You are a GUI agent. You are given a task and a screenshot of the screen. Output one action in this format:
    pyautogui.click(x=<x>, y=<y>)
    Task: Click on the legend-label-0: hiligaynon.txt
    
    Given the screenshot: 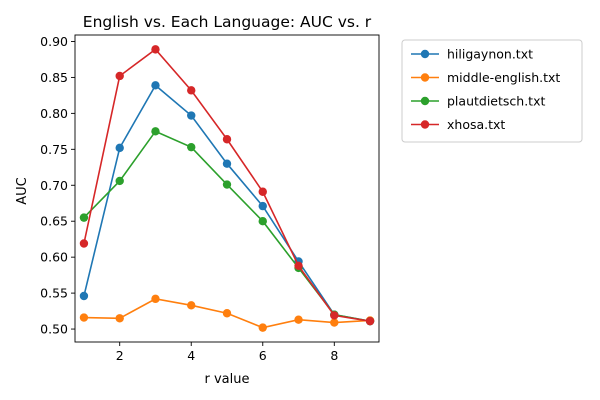 What is the action you would take?
    pyautogui.click(x=490, y=54)
    